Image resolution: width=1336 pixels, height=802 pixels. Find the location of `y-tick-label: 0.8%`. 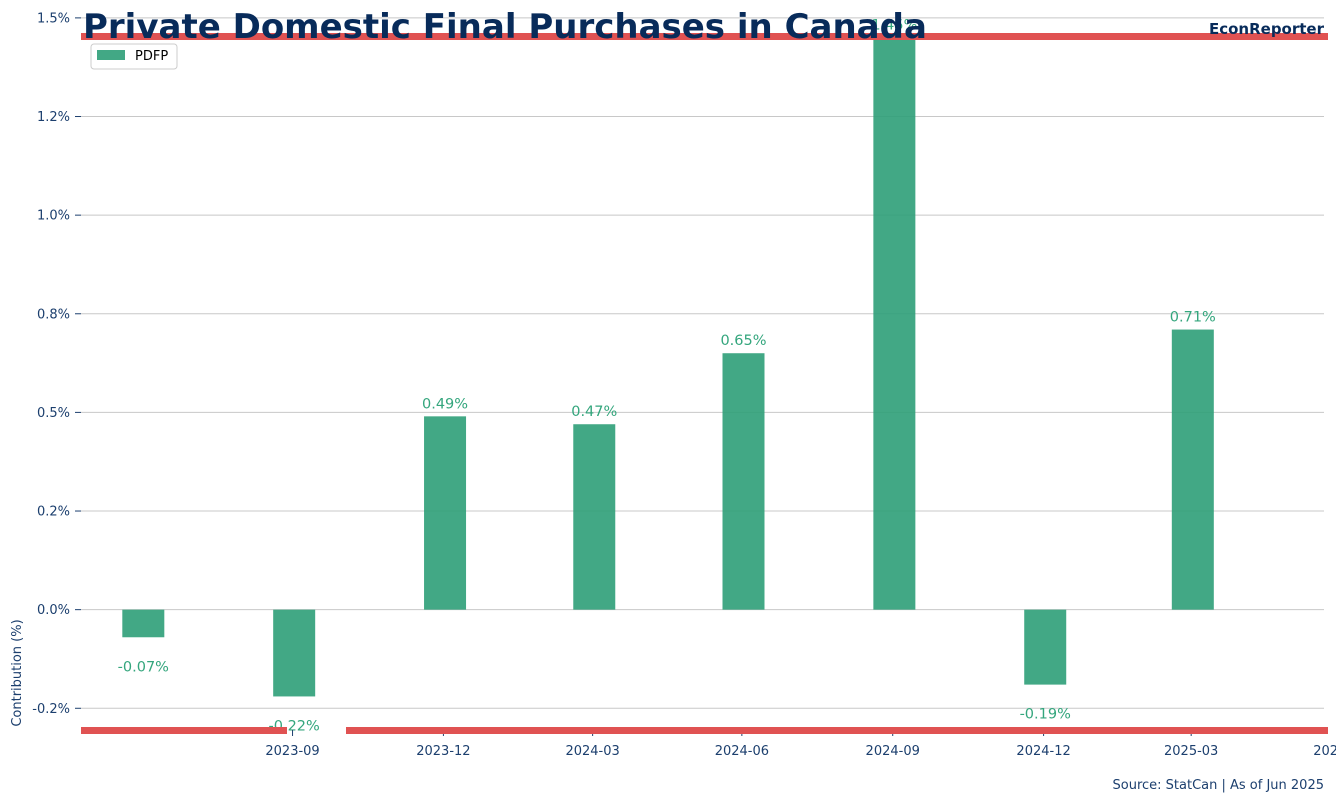

y-tick-label: 0.8% is located at coordinates (53, 314).